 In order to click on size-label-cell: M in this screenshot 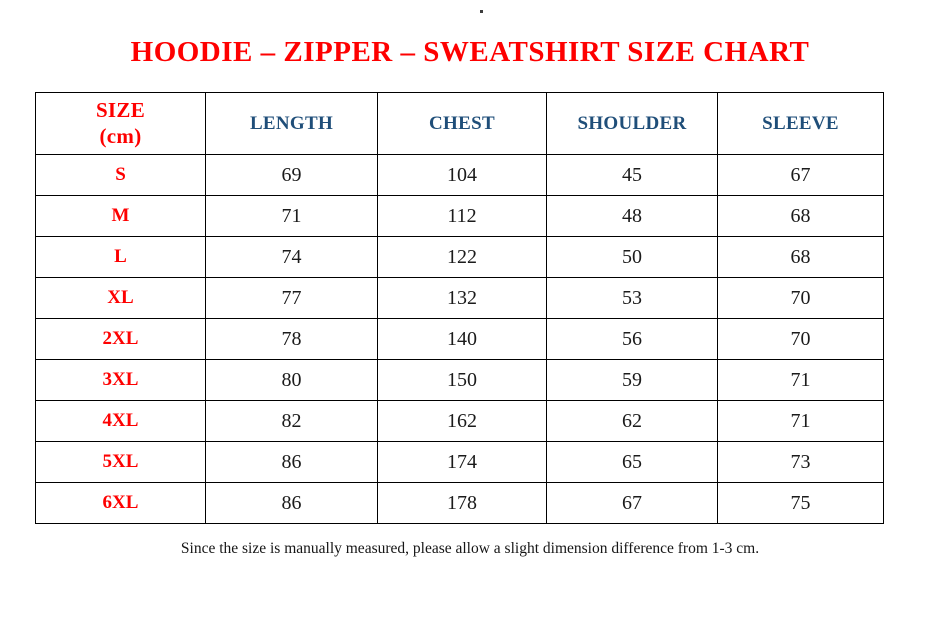, I will do `click(120, 216)`.